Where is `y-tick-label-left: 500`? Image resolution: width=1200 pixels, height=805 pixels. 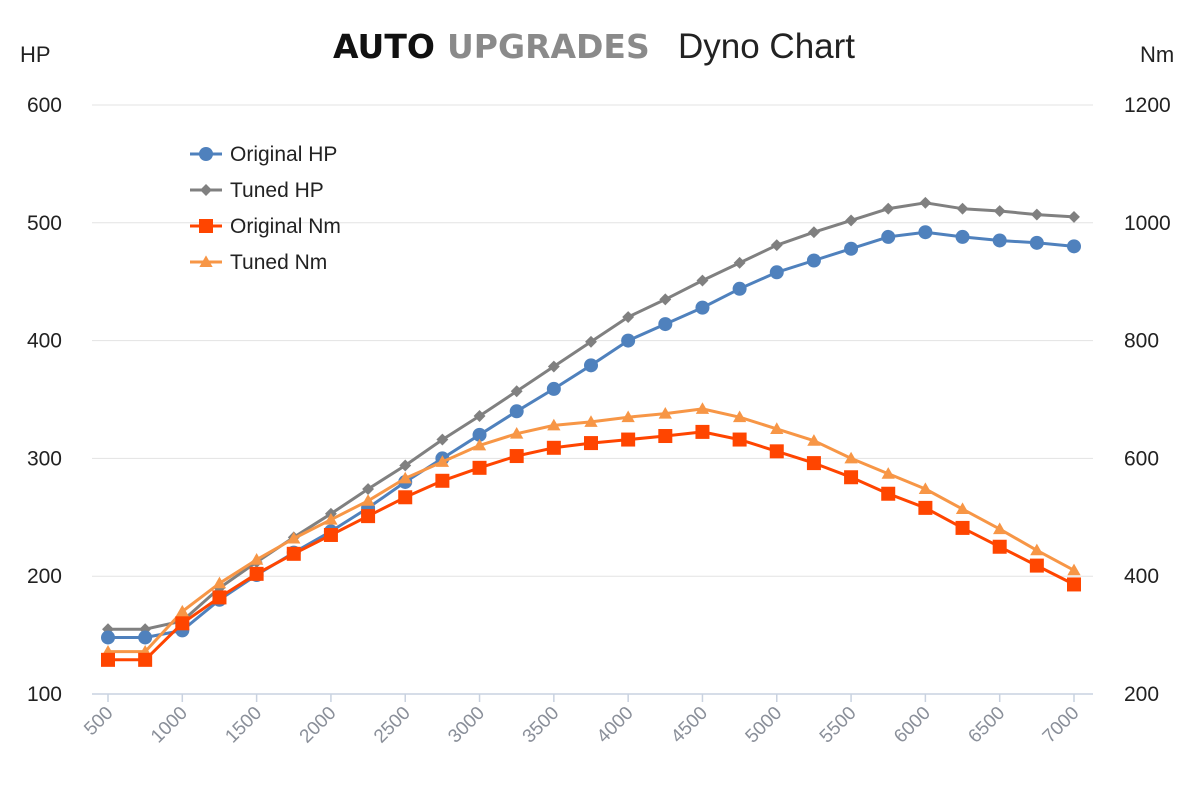 y-tick-label-left: 500 is located at coordinates (44, 223).